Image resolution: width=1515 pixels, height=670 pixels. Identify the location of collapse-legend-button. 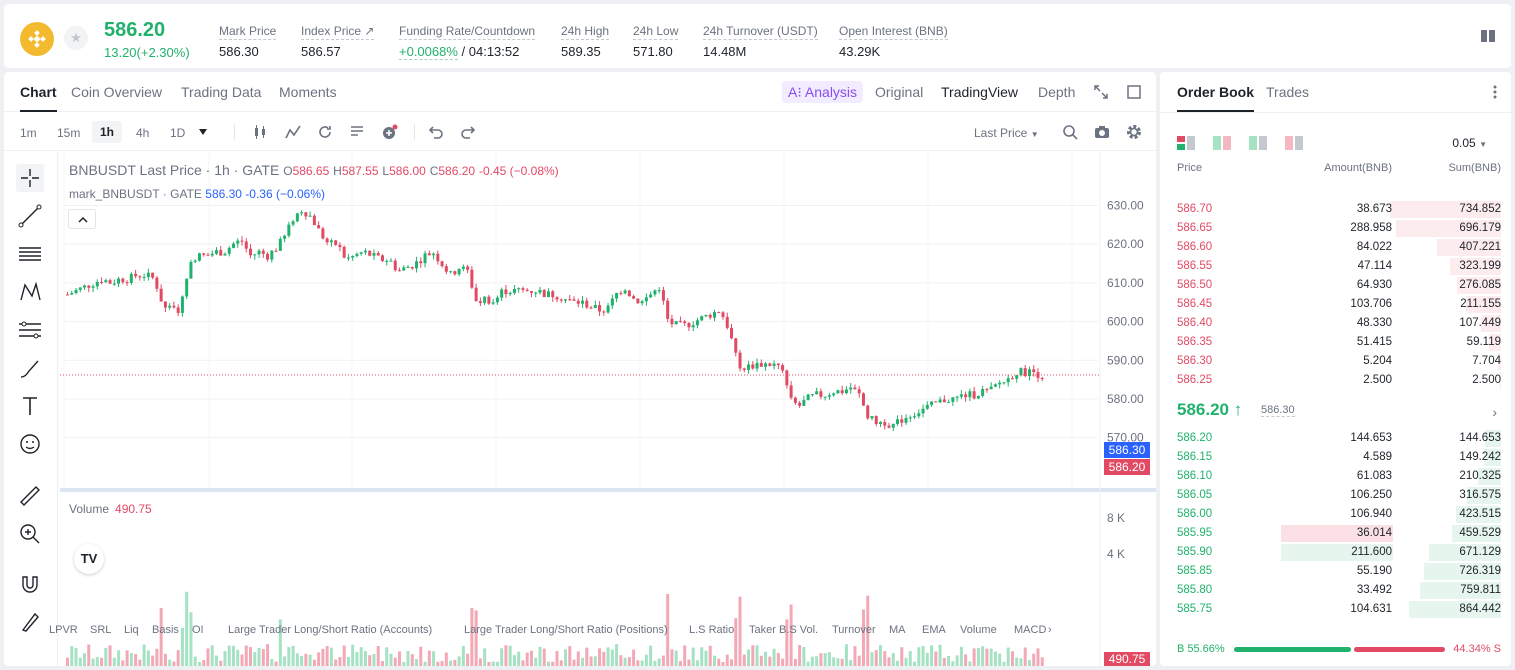
(82, 219).